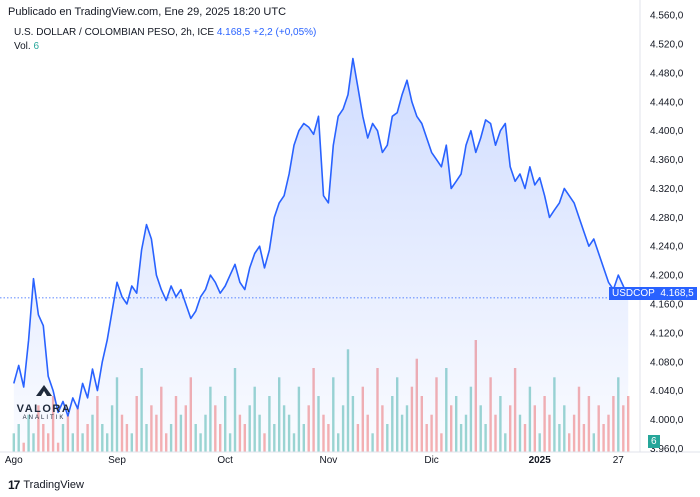 The image size is (700, 497). Describe the element at coordinates (667, 189) in the screenshot. I see `y-tick-label: 4.320,0` at that location.